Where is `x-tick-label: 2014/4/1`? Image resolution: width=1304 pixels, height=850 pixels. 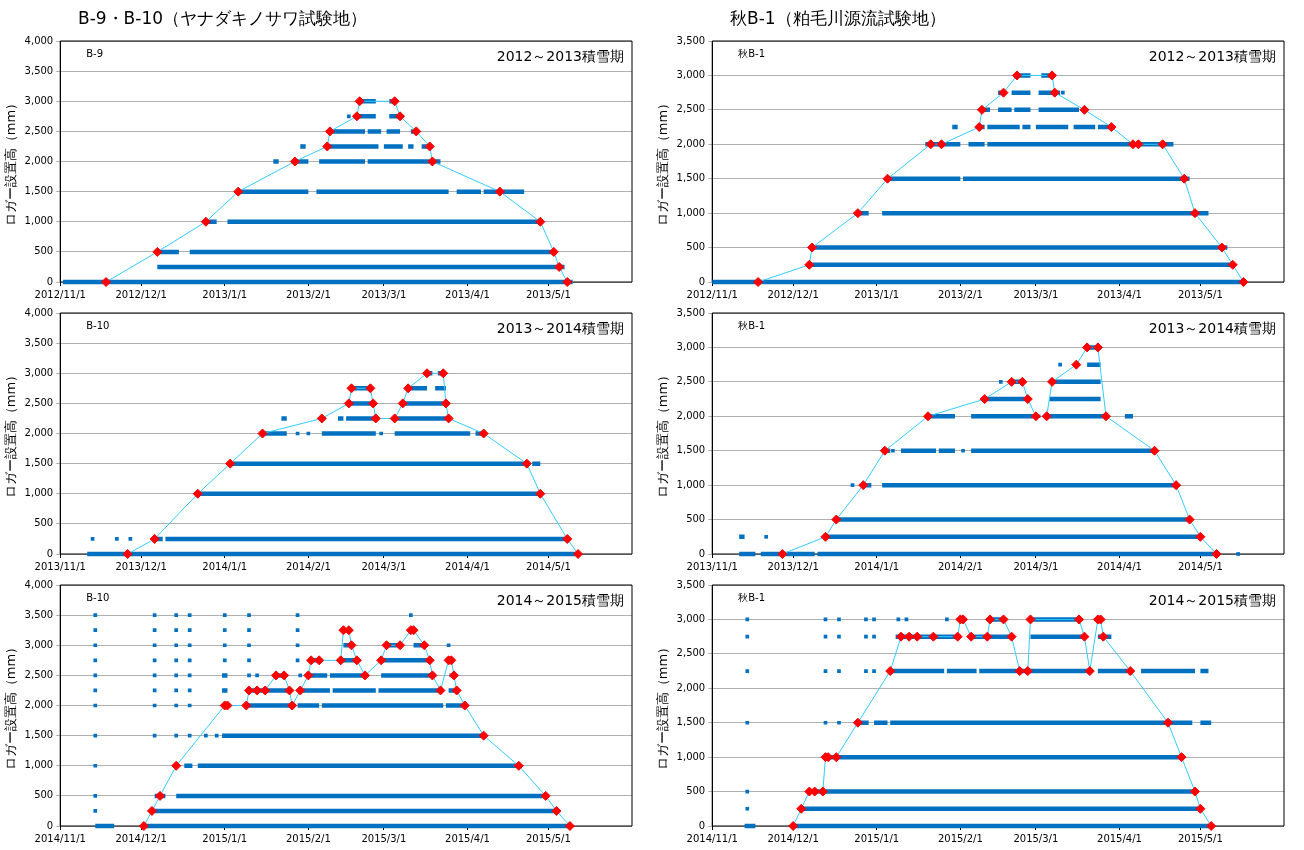 x-tick-label: 2014/4/1 is located at coordinates (1119, 566).